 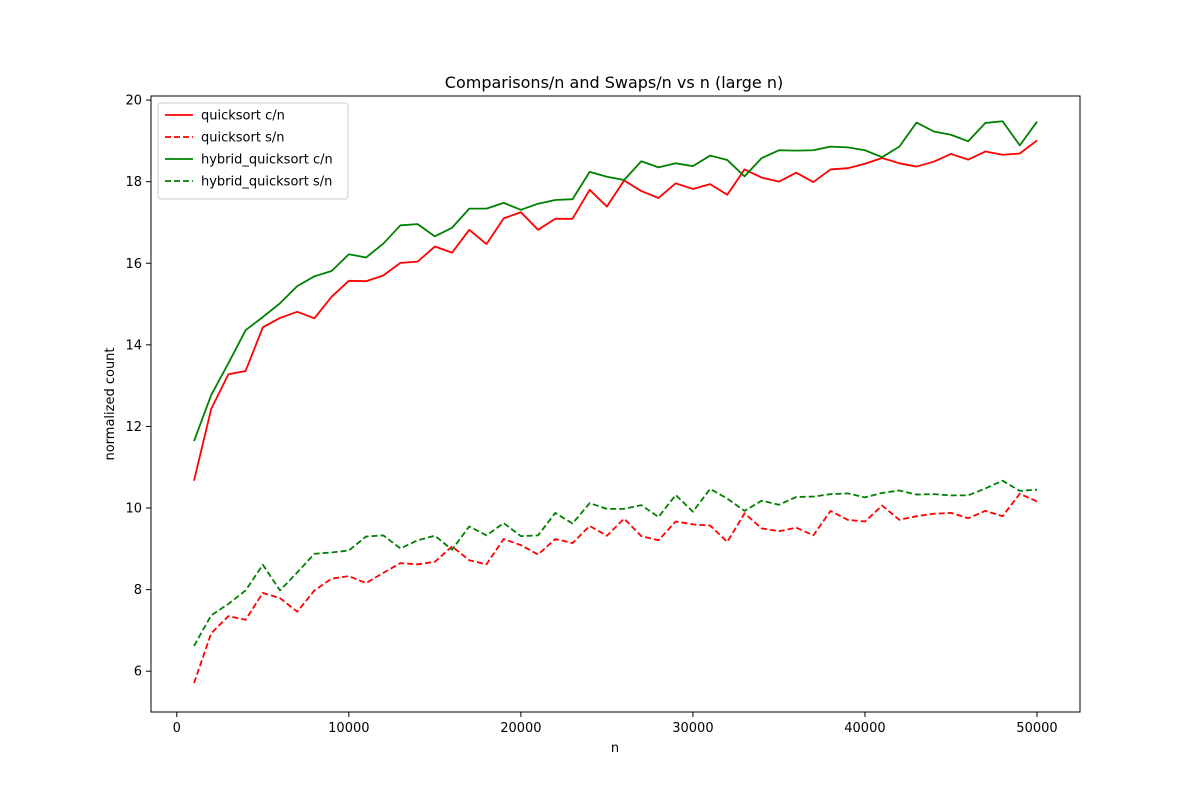 I want to click on x-tick-label: 30000, so click(x=692, y=728).